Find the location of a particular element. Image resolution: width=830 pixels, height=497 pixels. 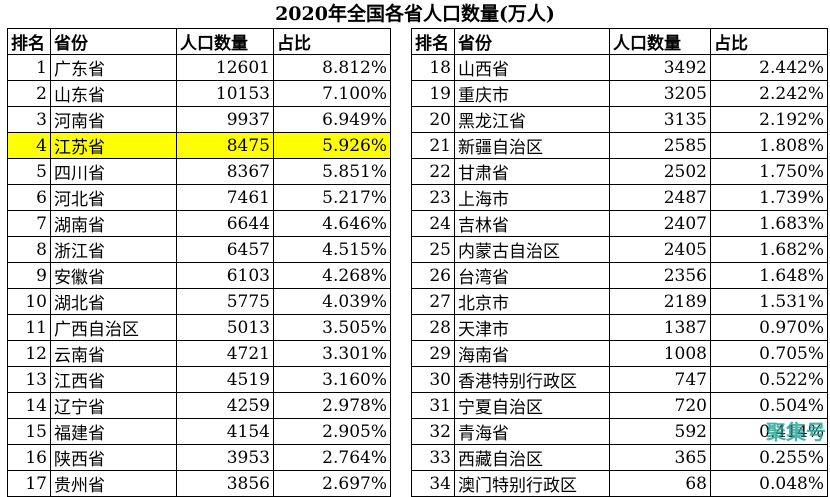

province-cell: 甘肃省 is located at coordinates (532, 171).